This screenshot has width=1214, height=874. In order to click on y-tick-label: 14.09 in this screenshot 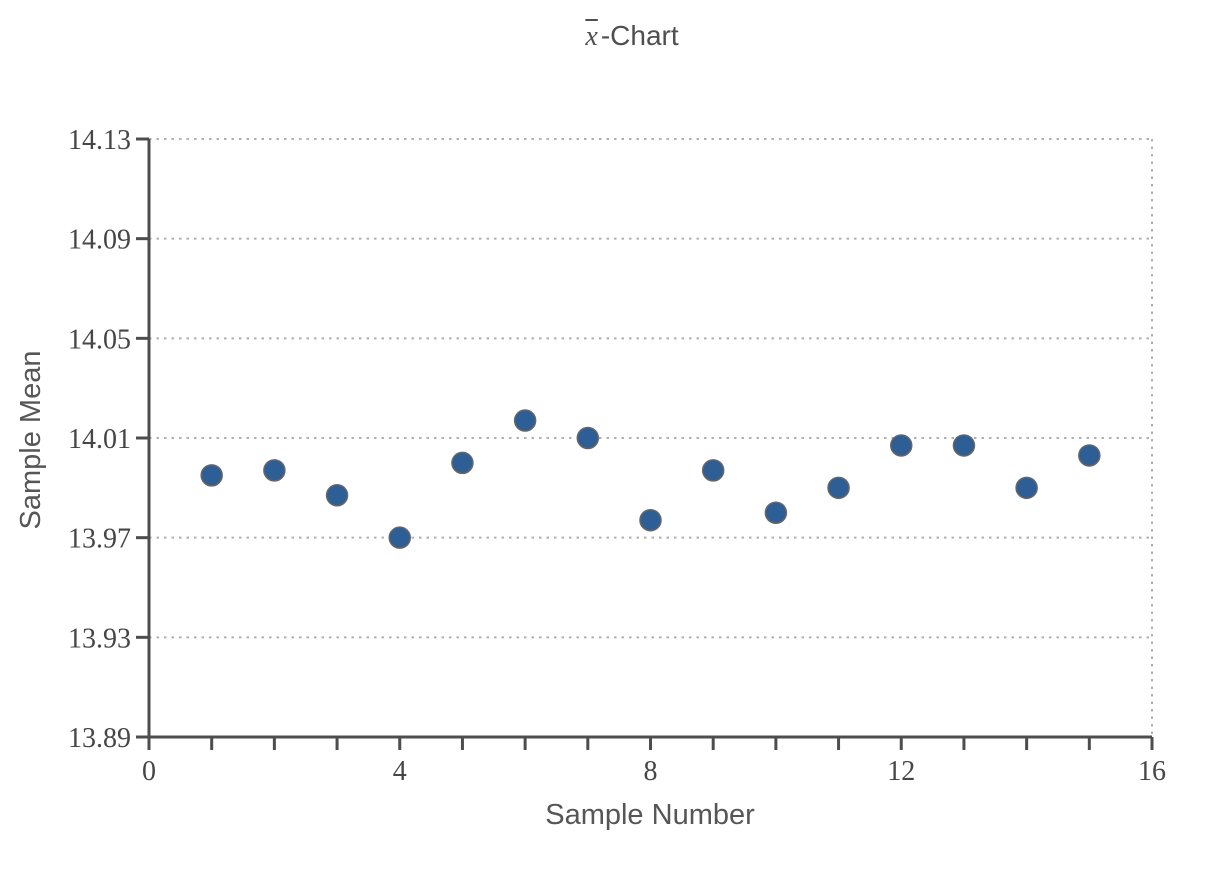, I will do `click(99, 240)`.